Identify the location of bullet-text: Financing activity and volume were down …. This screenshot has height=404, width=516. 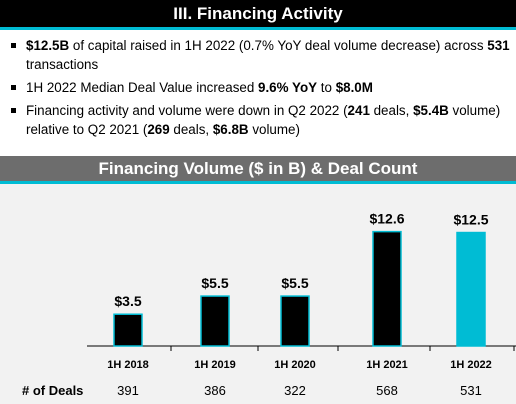
(187, 110).